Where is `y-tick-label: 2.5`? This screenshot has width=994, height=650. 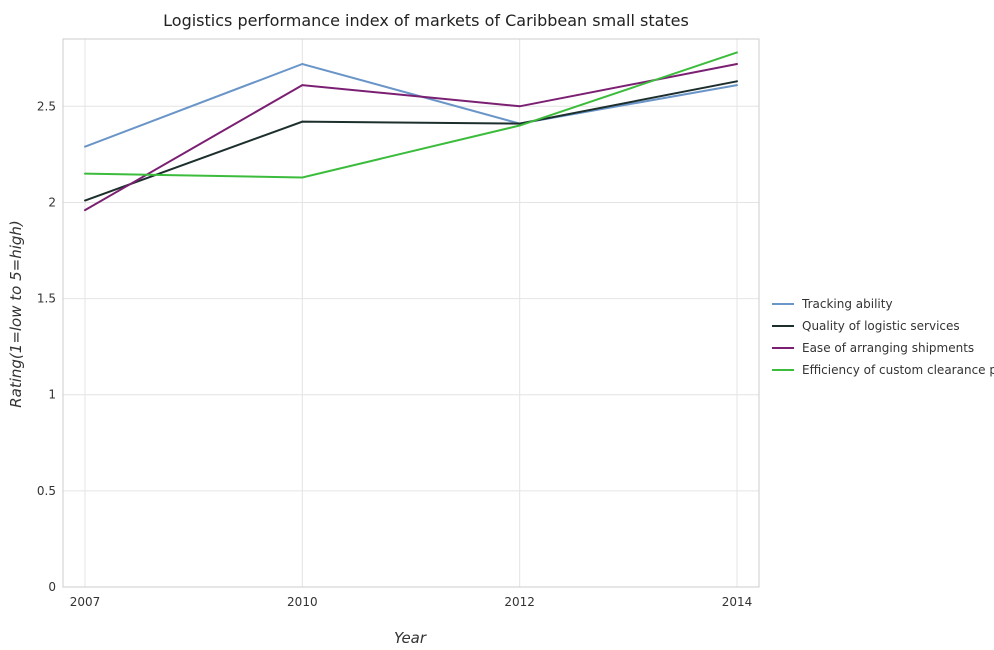 y-tick-label: 2.5 is located at coordinates (46, 106).